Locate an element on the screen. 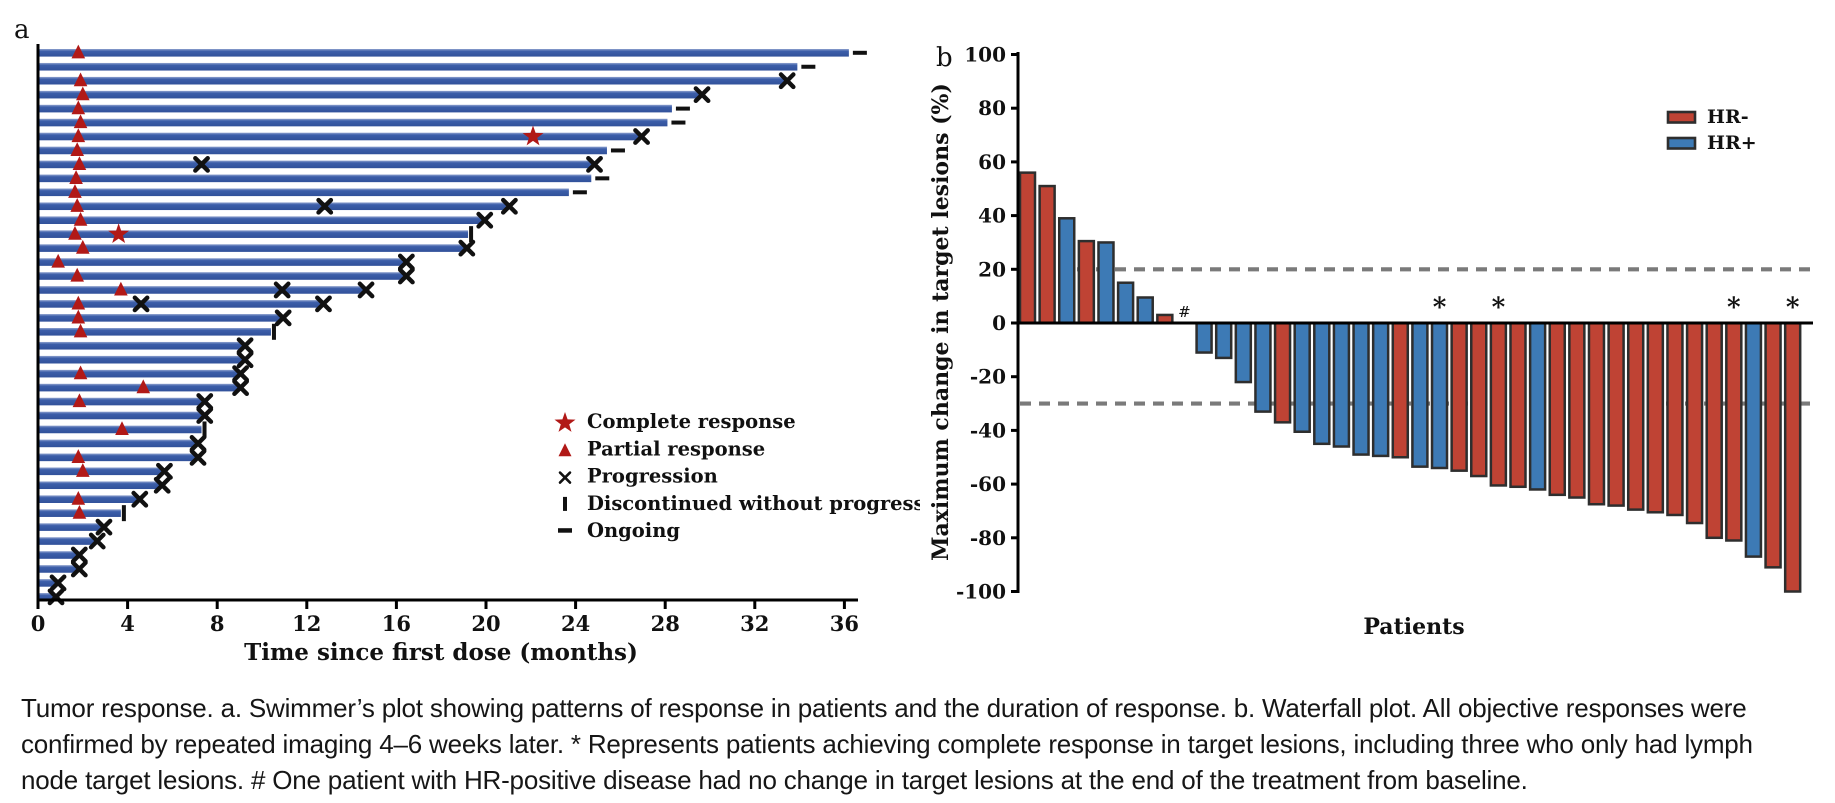 The image size is (1835, 803). panel-b-label: b is located at coordinates (944, 58).